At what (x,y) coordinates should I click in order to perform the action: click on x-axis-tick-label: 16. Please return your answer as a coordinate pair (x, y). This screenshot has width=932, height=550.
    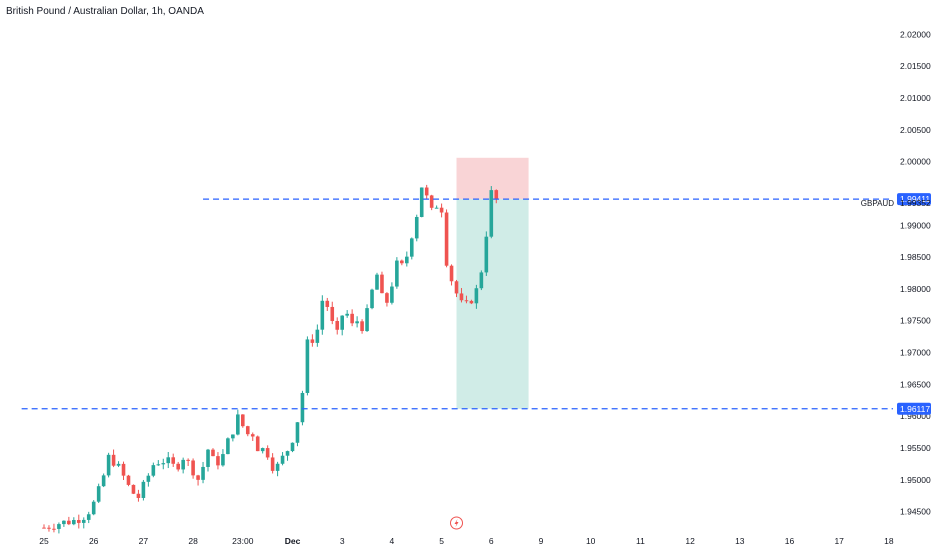
    Looking at the image, I should click on (790, 541).